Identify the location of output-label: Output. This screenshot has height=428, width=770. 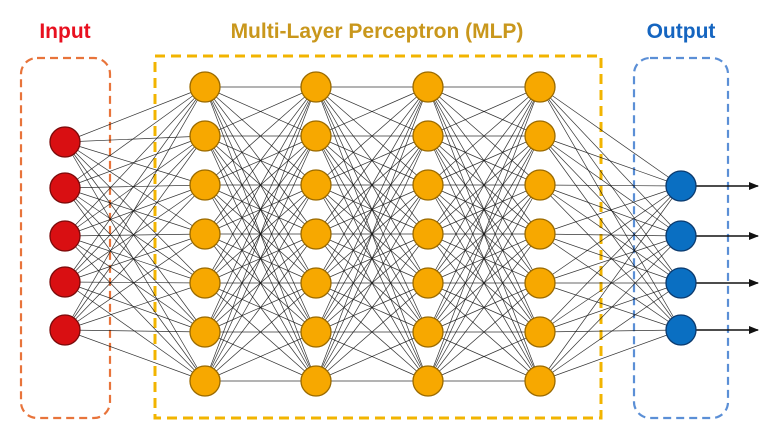
(681, 31).